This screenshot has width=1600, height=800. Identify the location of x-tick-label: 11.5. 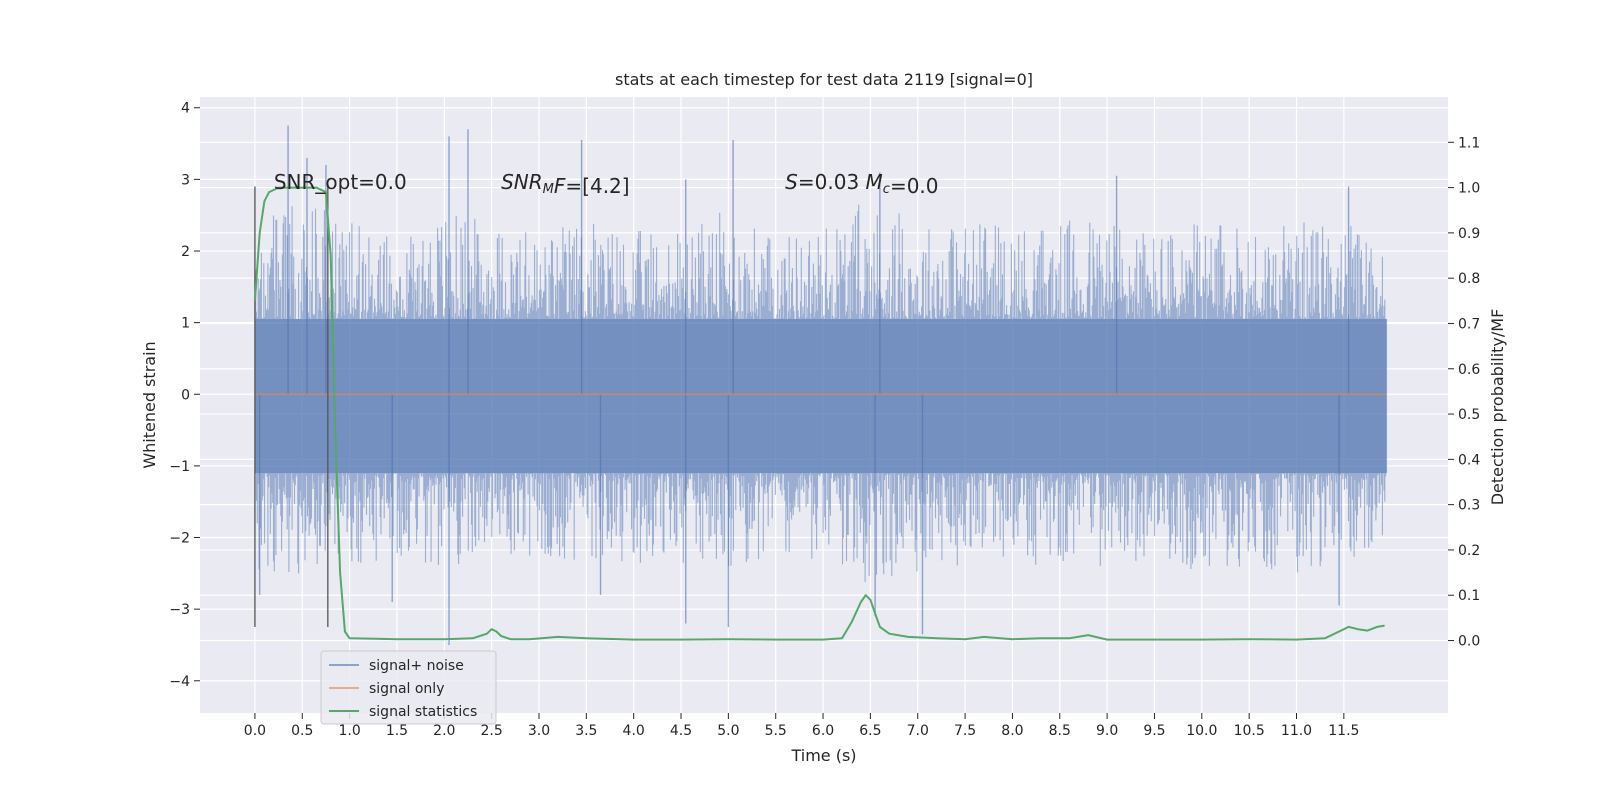
(1343, 731).